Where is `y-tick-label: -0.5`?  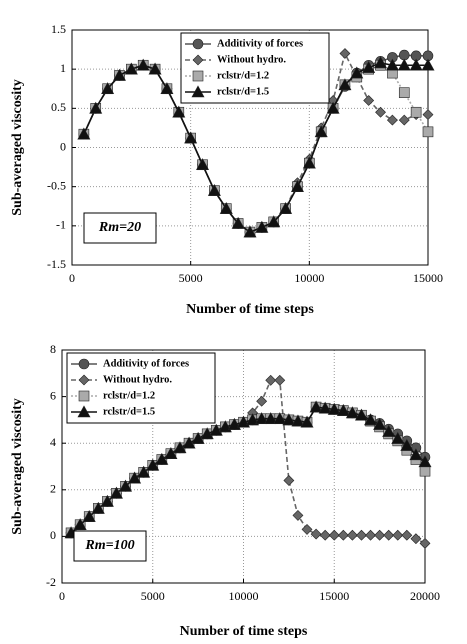
y-tick-label: -0.5 is located at coordinates (56, 185).